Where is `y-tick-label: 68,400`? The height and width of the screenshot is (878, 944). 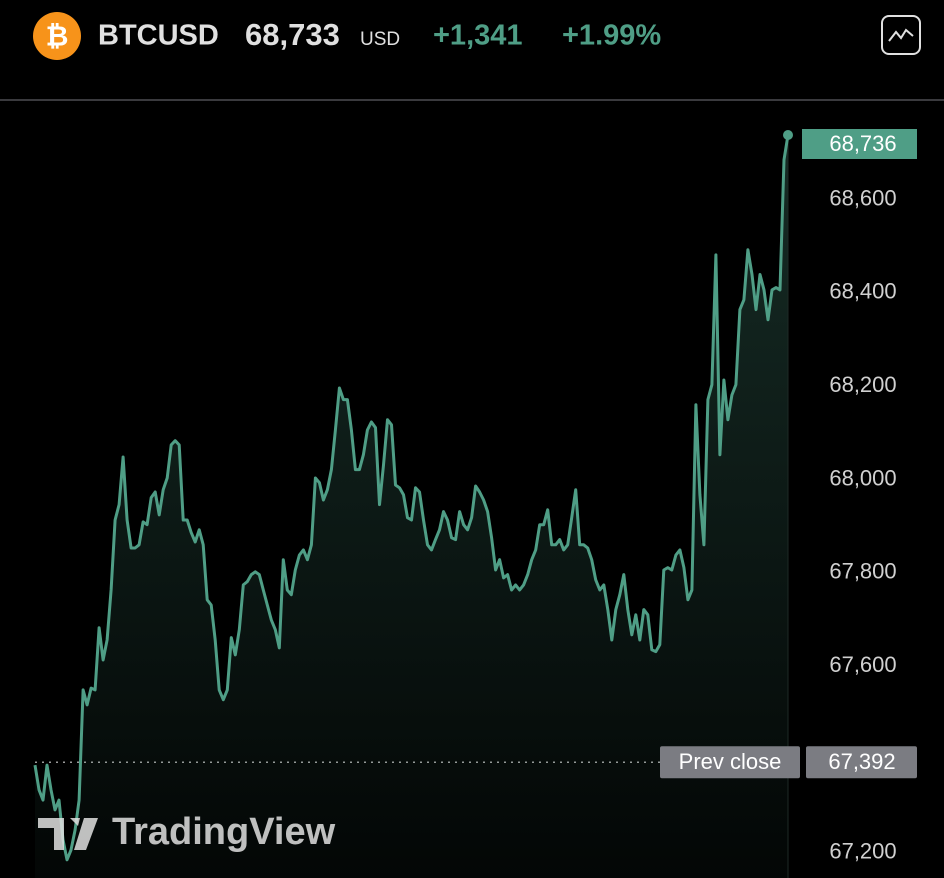 y-tick-label: 68,400 is located at coordinates (862, 291).